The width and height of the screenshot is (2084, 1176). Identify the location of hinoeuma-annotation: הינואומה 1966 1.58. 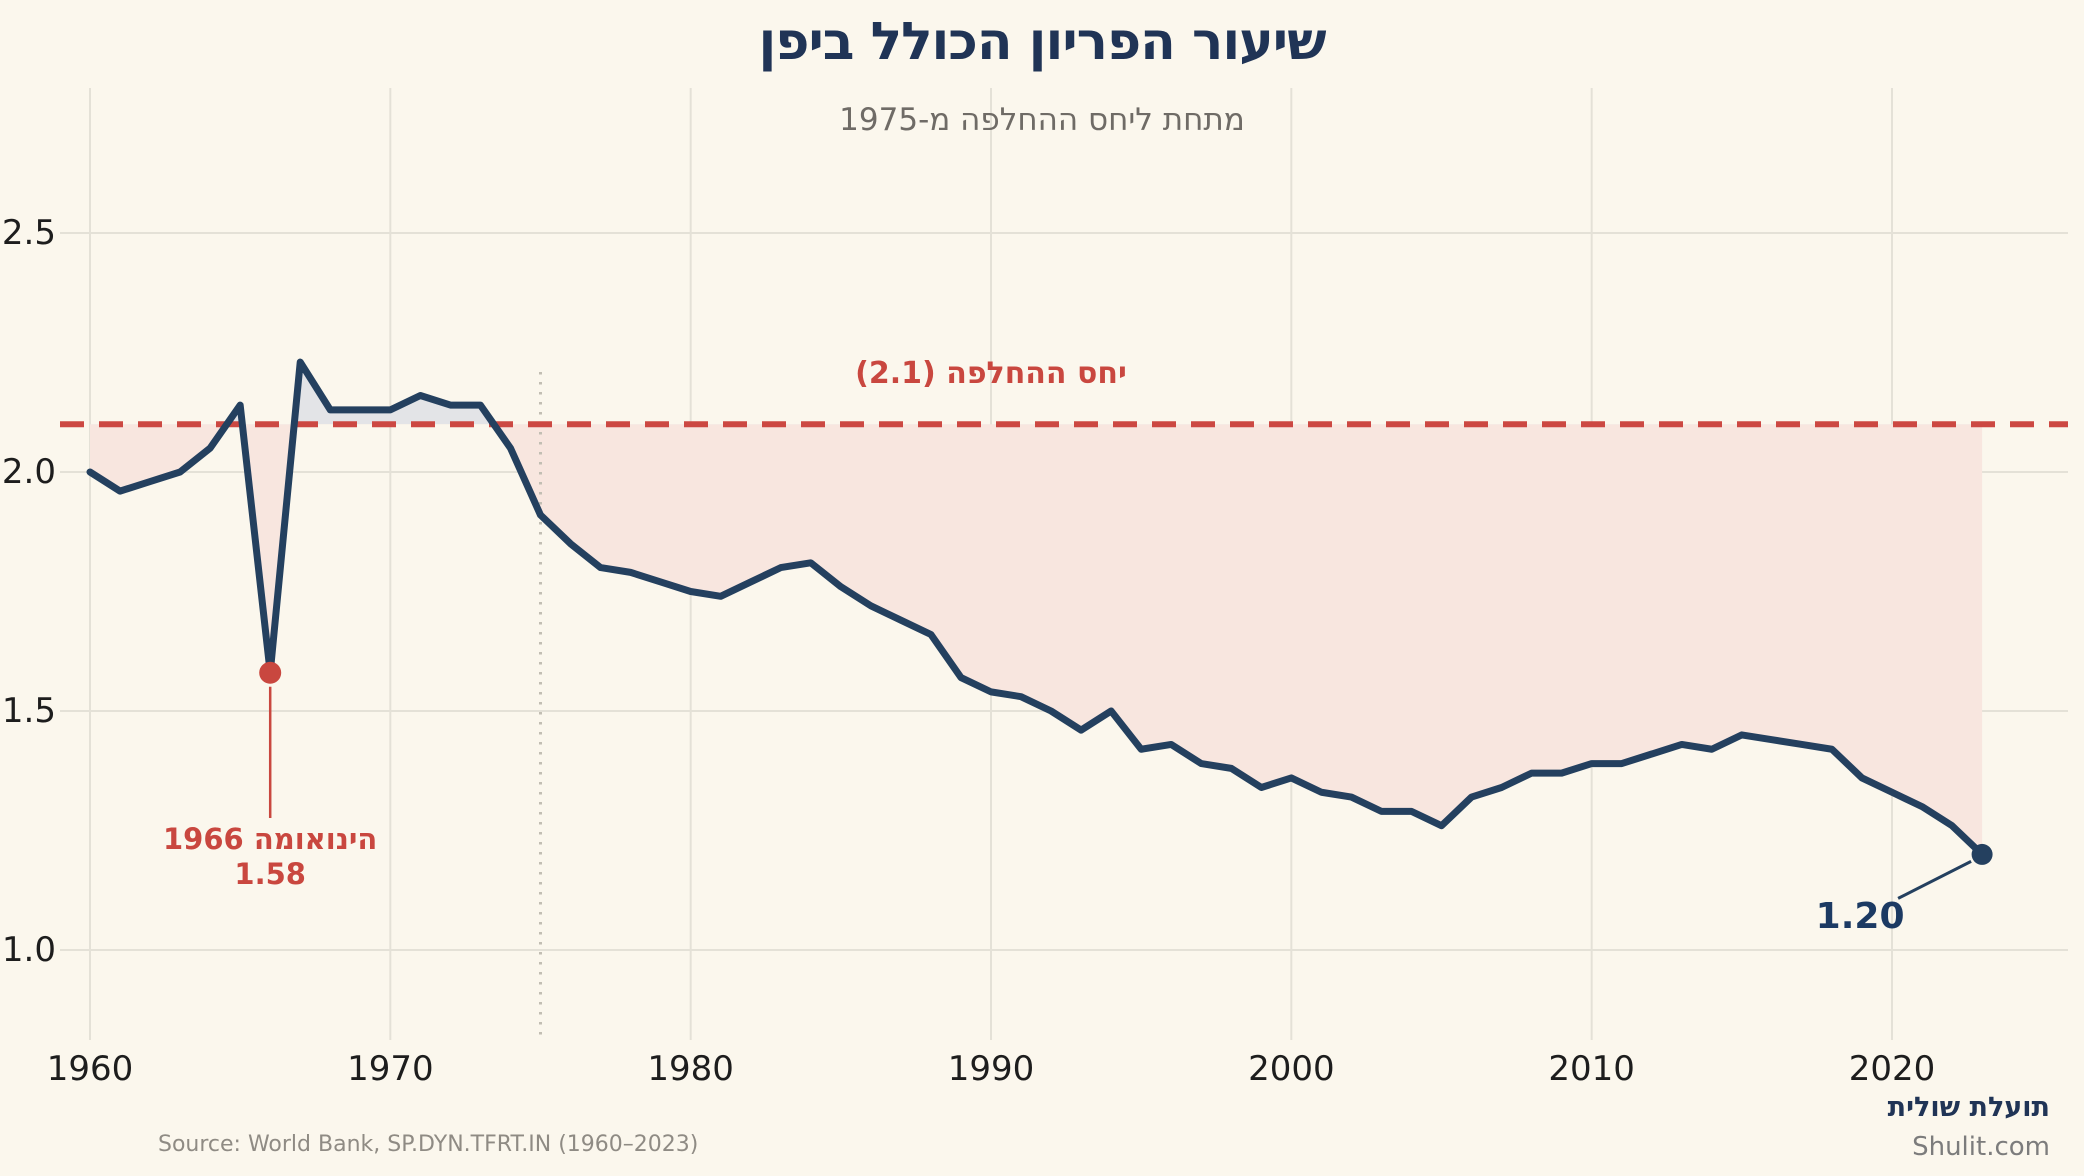
(270, 857).